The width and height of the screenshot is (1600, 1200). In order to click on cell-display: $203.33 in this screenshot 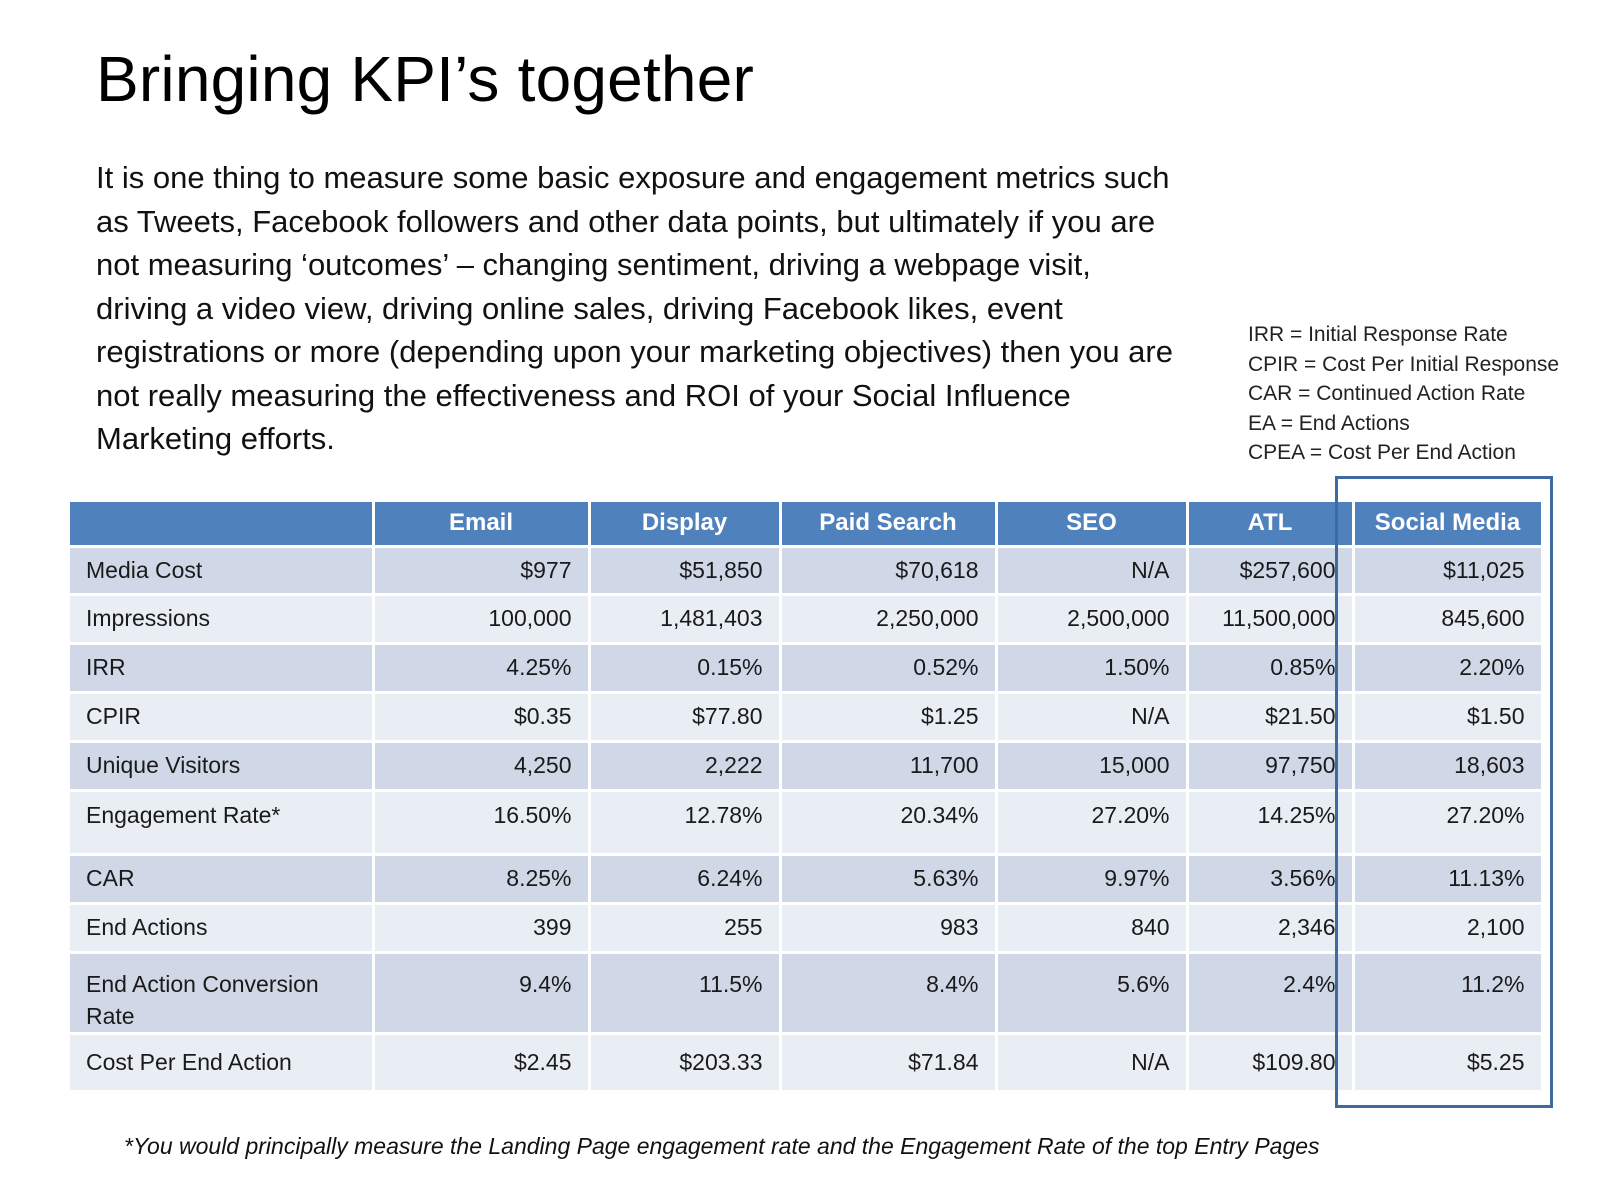, I will do `click(685, 1063)`.